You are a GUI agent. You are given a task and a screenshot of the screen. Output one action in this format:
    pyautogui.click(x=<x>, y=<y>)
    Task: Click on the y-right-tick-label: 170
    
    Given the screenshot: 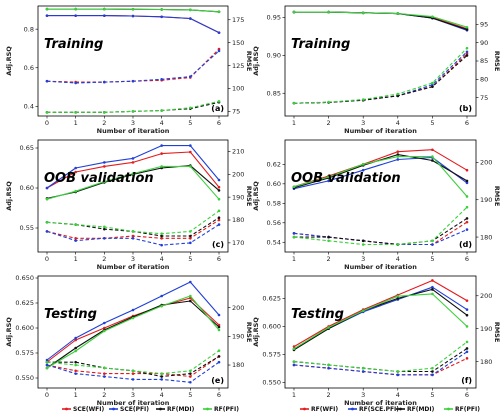 What is the action you would take?
    pyautogui.click(x=238, y=243)
    